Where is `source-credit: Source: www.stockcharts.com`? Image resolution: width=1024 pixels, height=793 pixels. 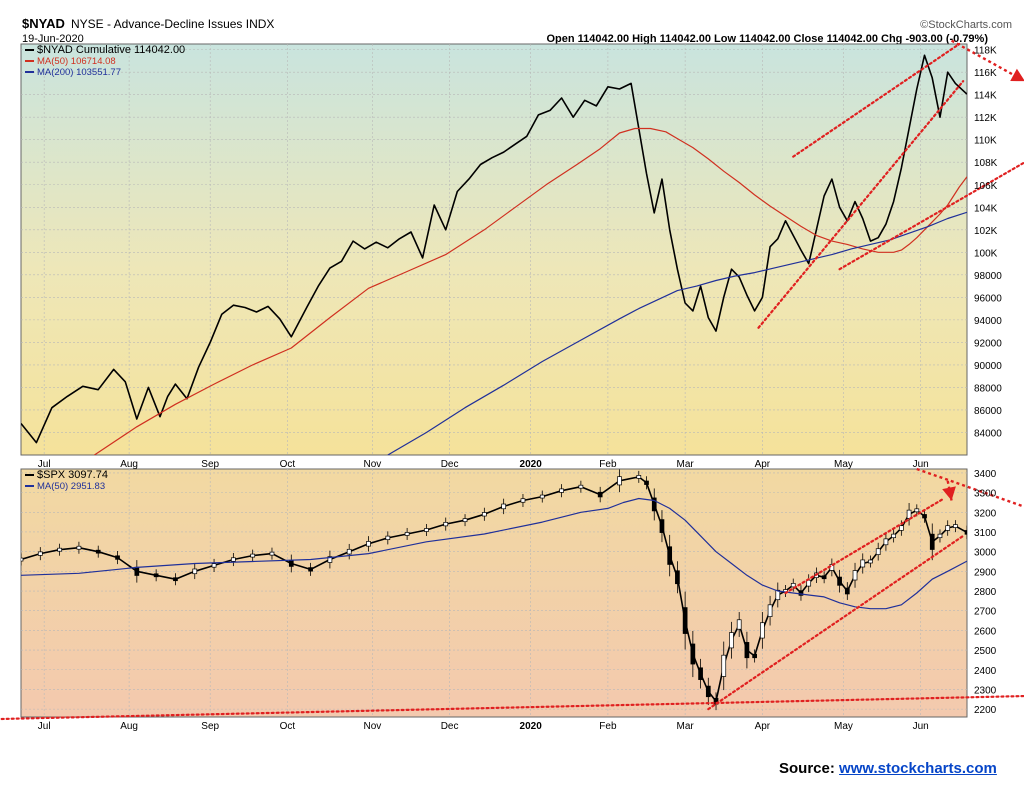 source-credit: Source: www.stockcharts.com is located at coordinates (888, 768).